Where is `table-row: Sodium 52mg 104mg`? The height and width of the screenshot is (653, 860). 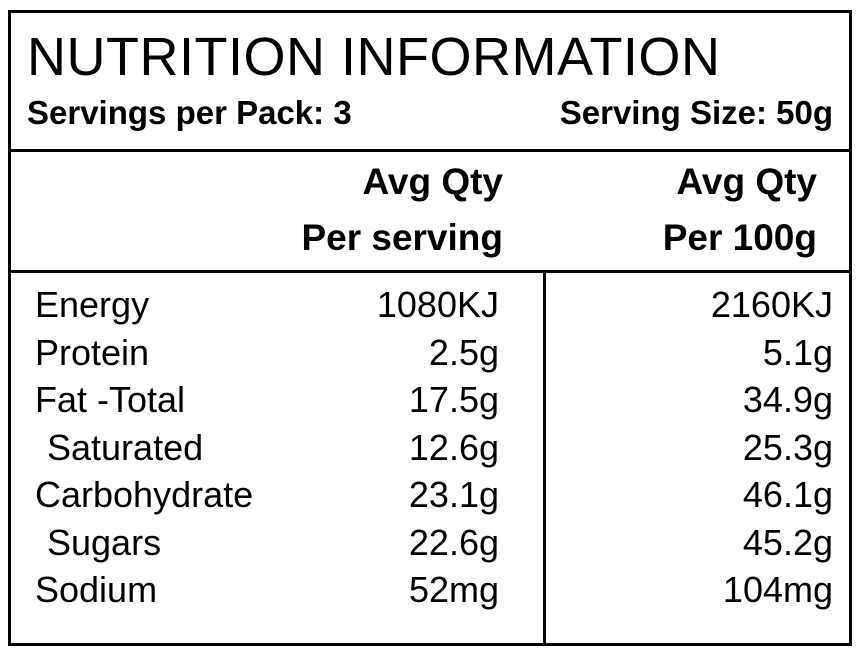 table-row: Sodium 52mg 104mg is located at coordinates (430, 590).